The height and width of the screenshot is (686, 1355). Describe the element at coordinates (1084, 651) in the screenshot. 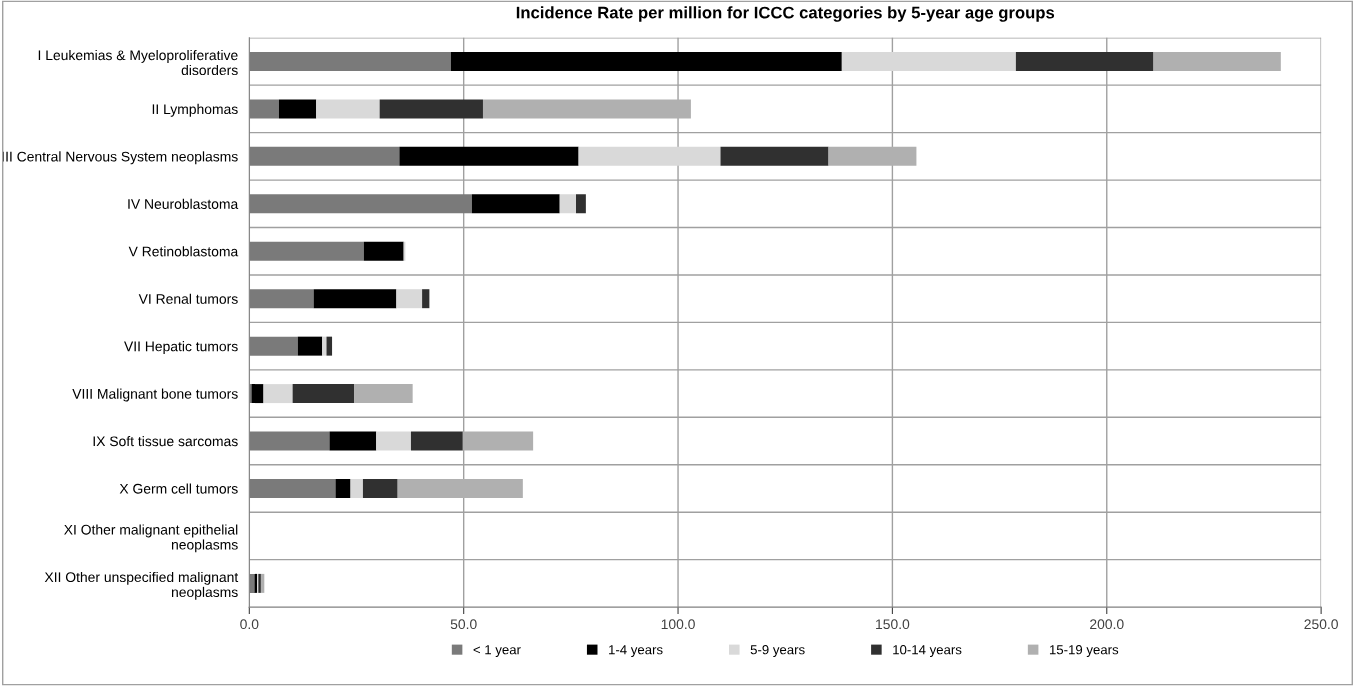

I see `legend-label: 15-19 years` at that location.